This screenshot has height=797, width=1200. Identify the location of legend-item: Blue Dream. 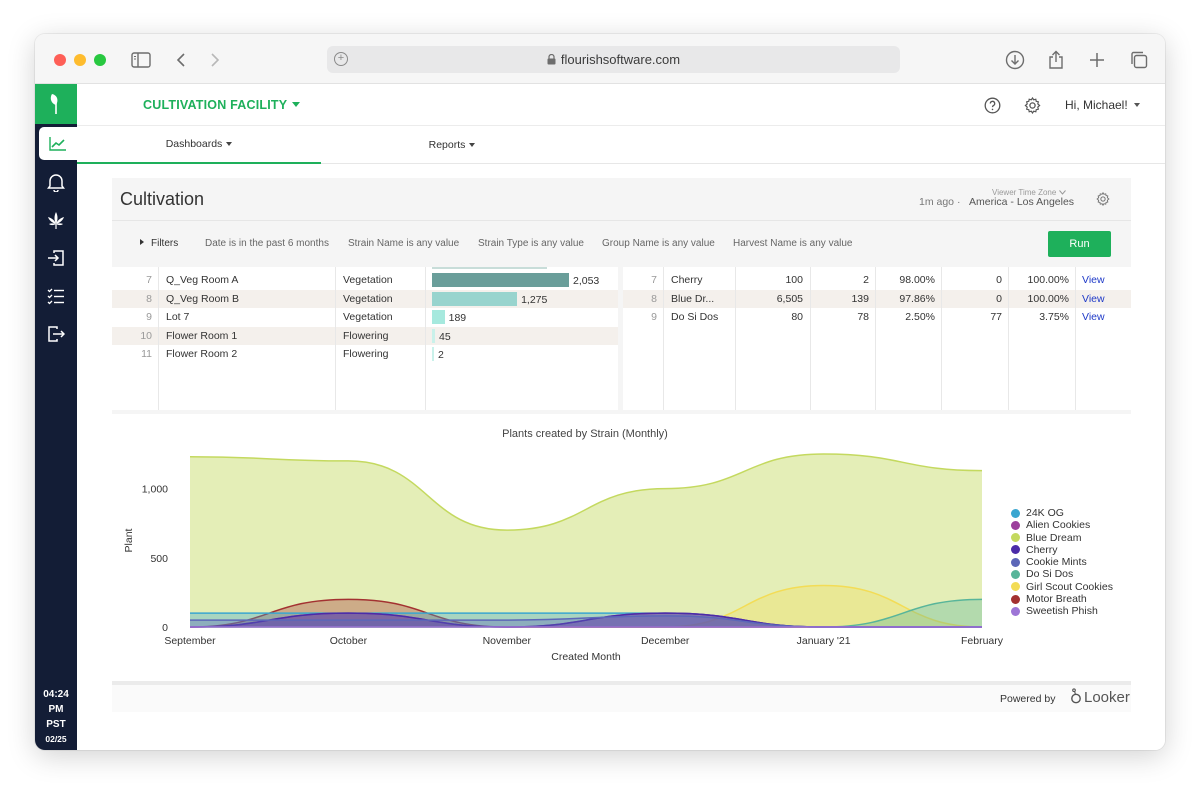
(1062, 538).